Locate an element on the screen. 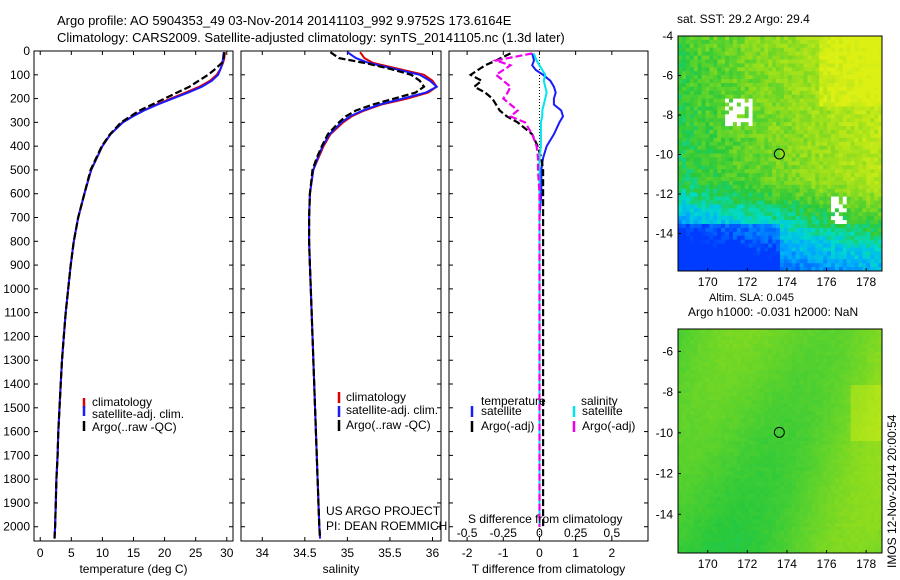 The height and width of the screenshot is (580, 900). lat-tick-label: -10 is located at coordinates (665, 154).